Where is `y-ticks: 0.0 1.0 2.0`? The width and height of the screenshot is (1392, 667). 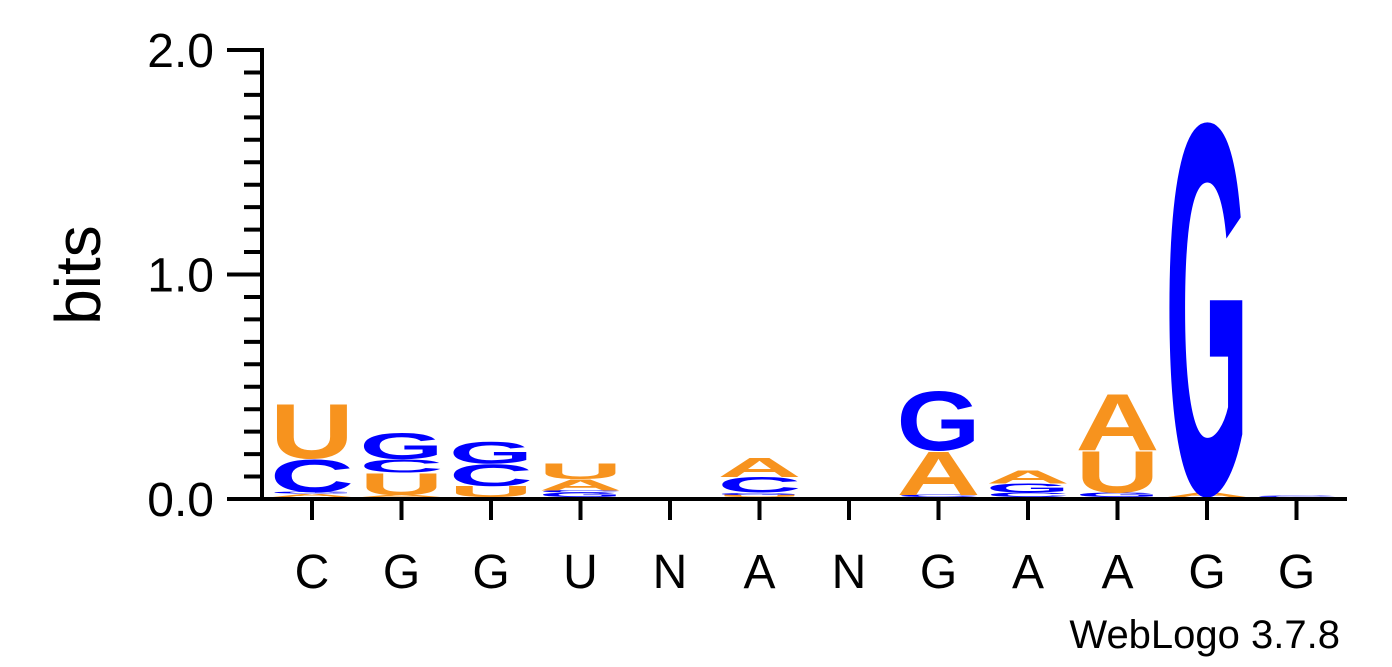
y-ticks: 0.0 1.0 2.0 is located at coordinates (204, 276).